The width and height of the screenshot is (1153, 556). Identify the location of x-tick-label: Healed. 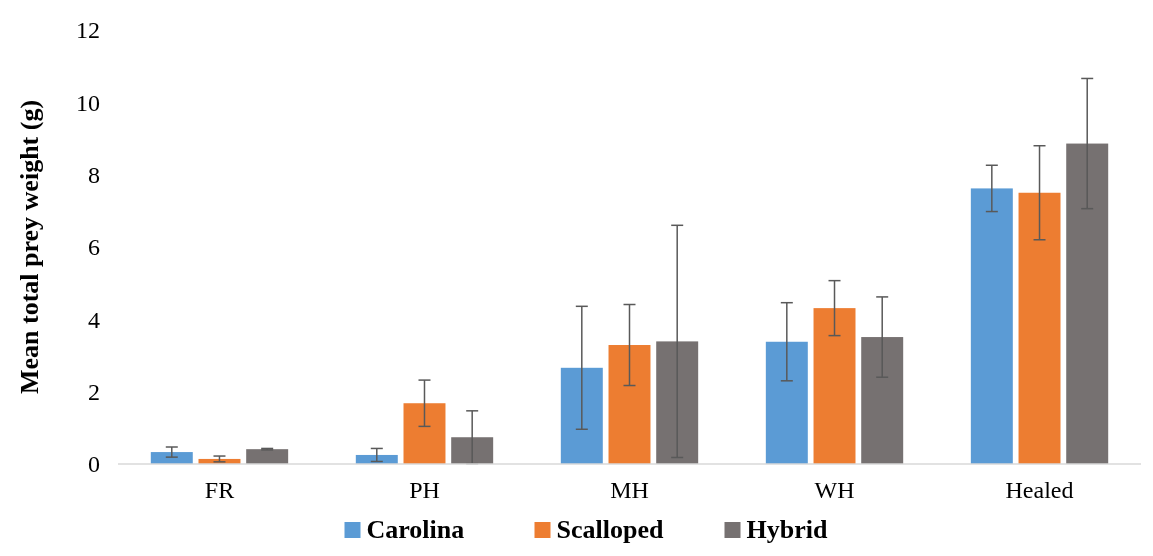
(1039, 490).